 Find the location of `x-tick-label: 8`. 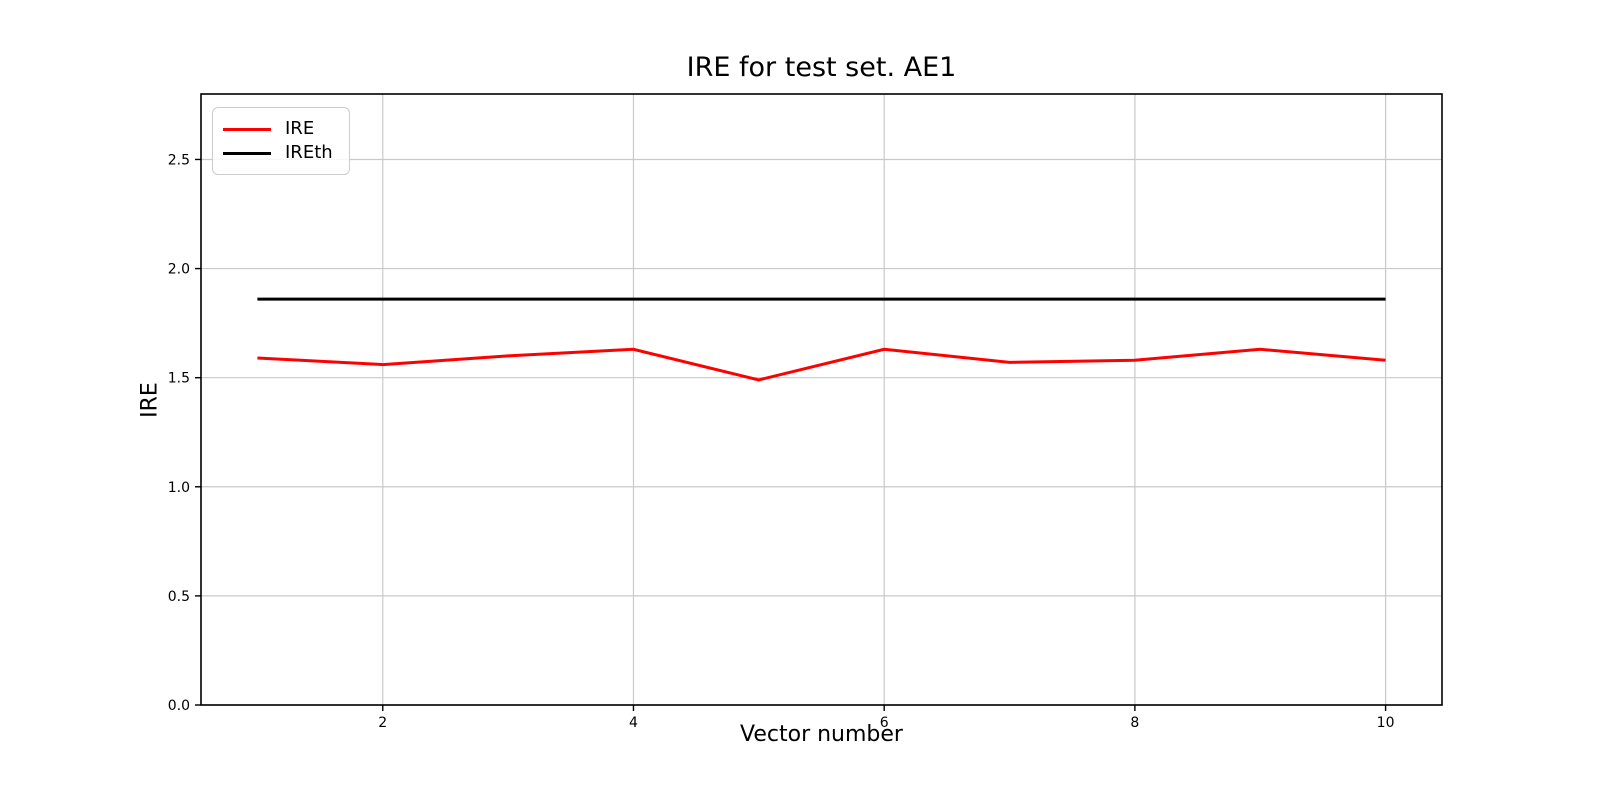

x-tick-label: 8 is located at coordinates (1134, 723).